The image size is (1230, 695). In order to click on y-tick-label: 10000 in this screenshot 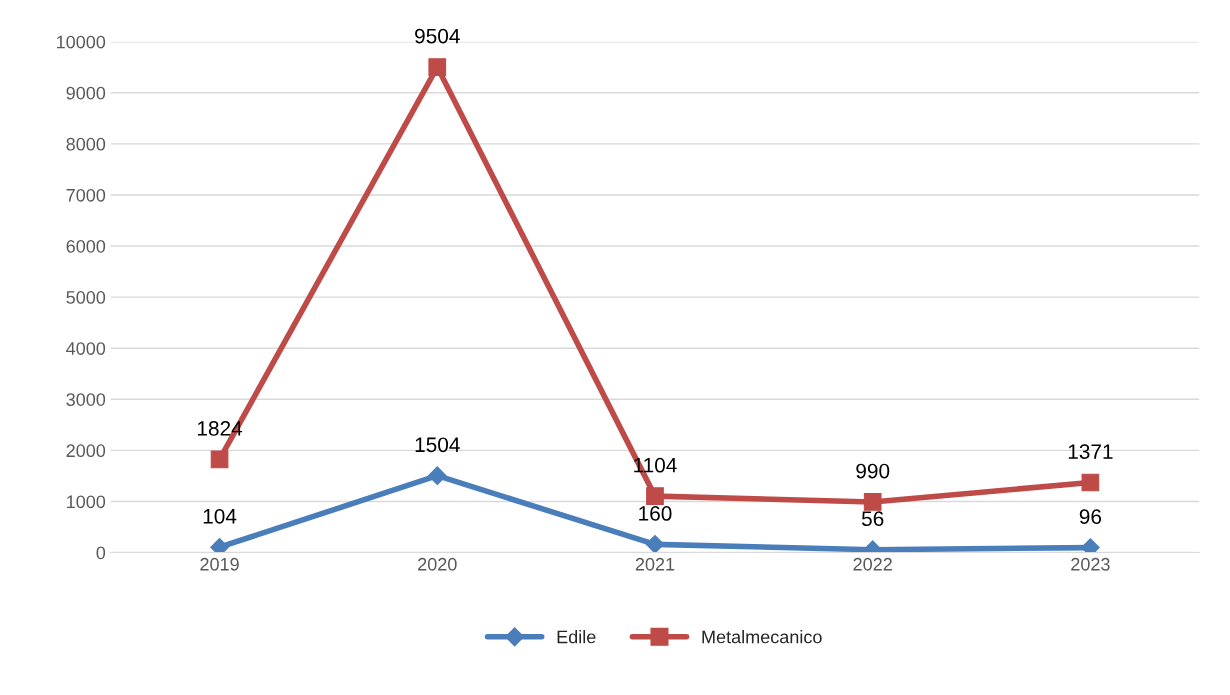, I will do `click(81, 42)`.